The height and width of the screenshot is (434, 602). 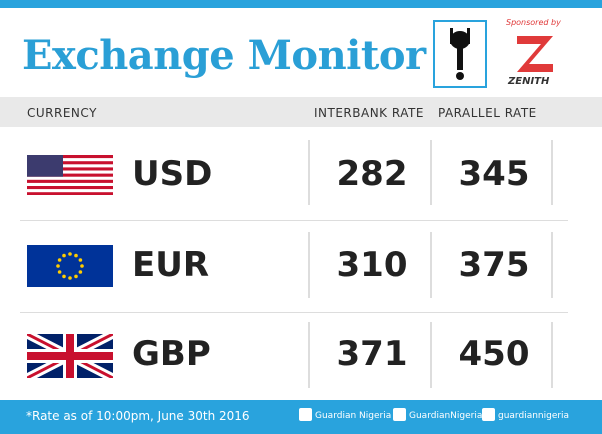 What do you see at coordinates (301, 4) in the screenshot?
I see `top-bar` at bounding box center [301, 4].